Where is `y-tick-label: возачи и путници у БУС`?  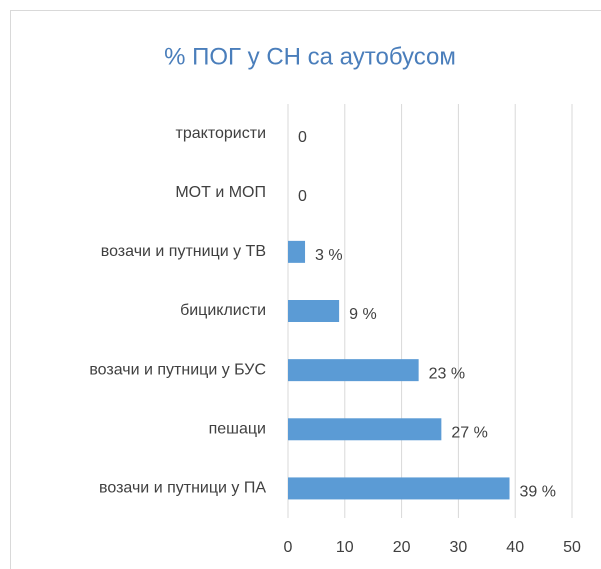
y-tick-label: возачи и путници у БУС is located at coordinates (177, 369).